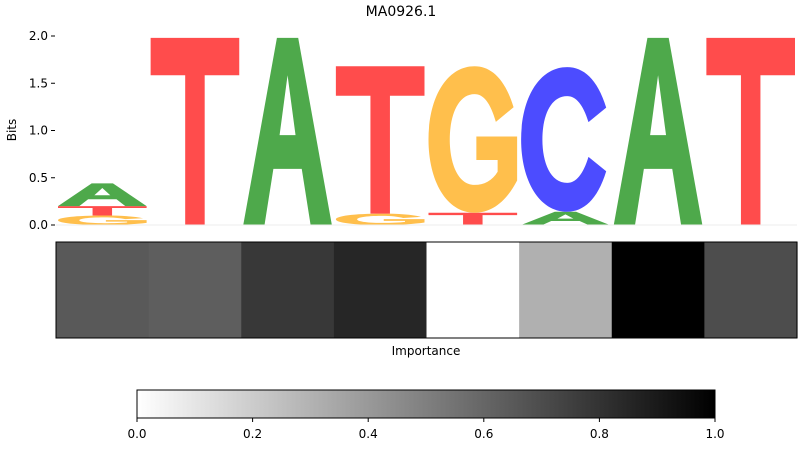 This screenshot has height=450, width=800. Describe the element at coordinates (714, 434) in the screenshot. I see `colorbar-tick-label: 1.0` at that location.